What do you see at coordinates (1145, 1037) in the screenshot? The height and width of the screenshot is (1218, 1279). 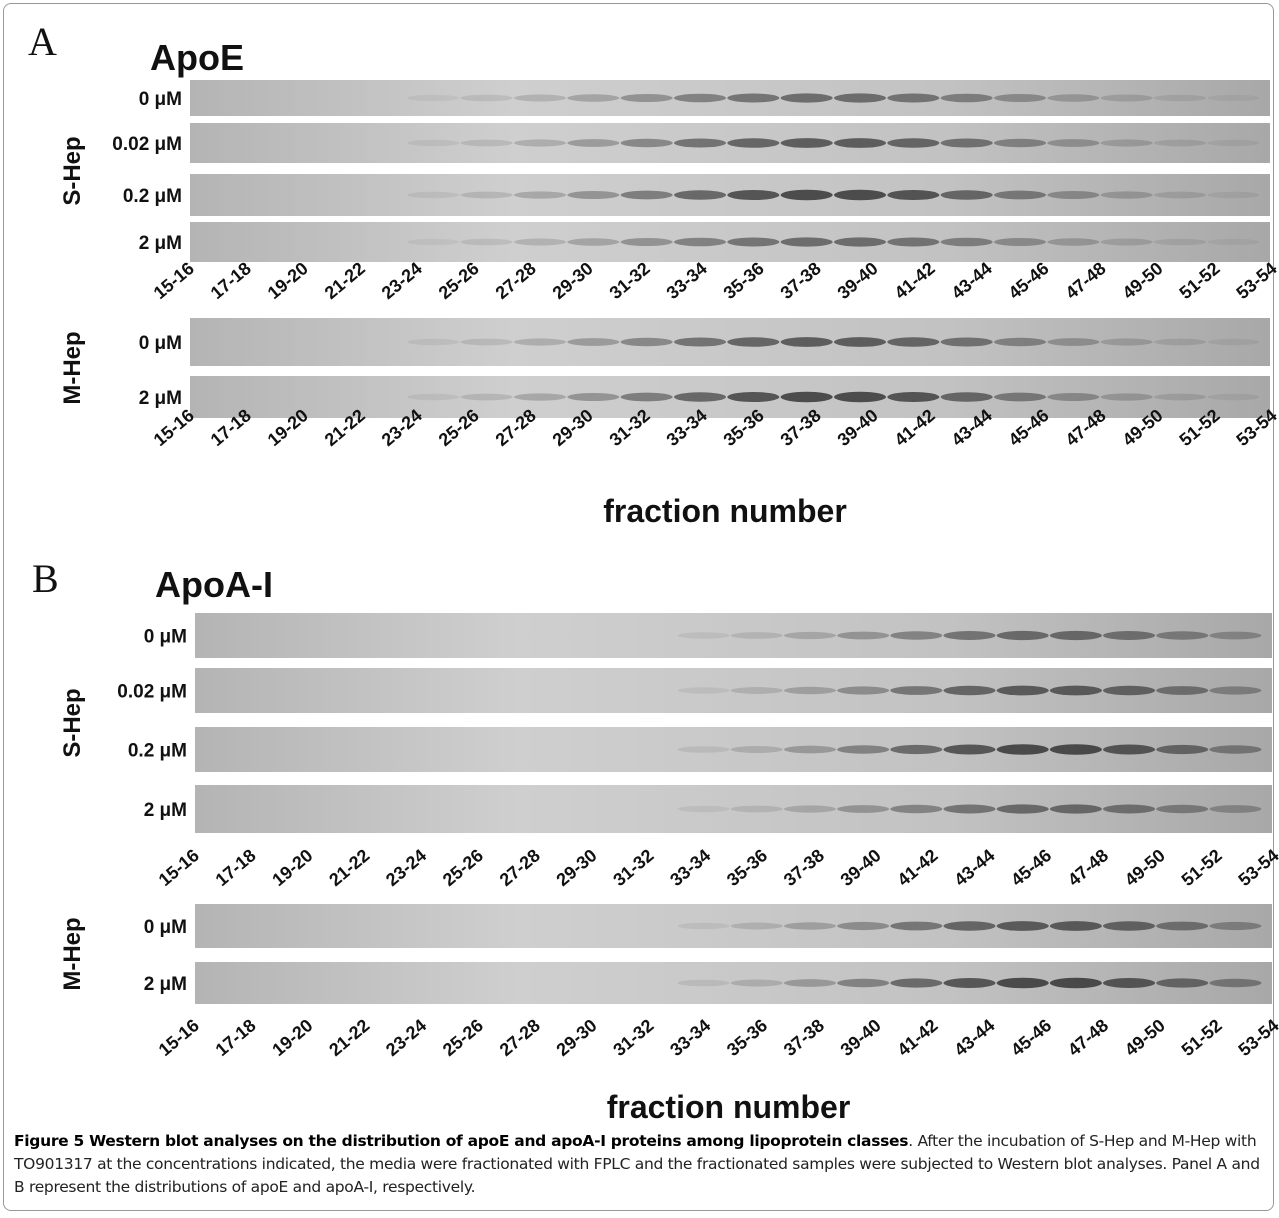 I see `fraction-label: 49-50` at bounding box center [1145, 1037].